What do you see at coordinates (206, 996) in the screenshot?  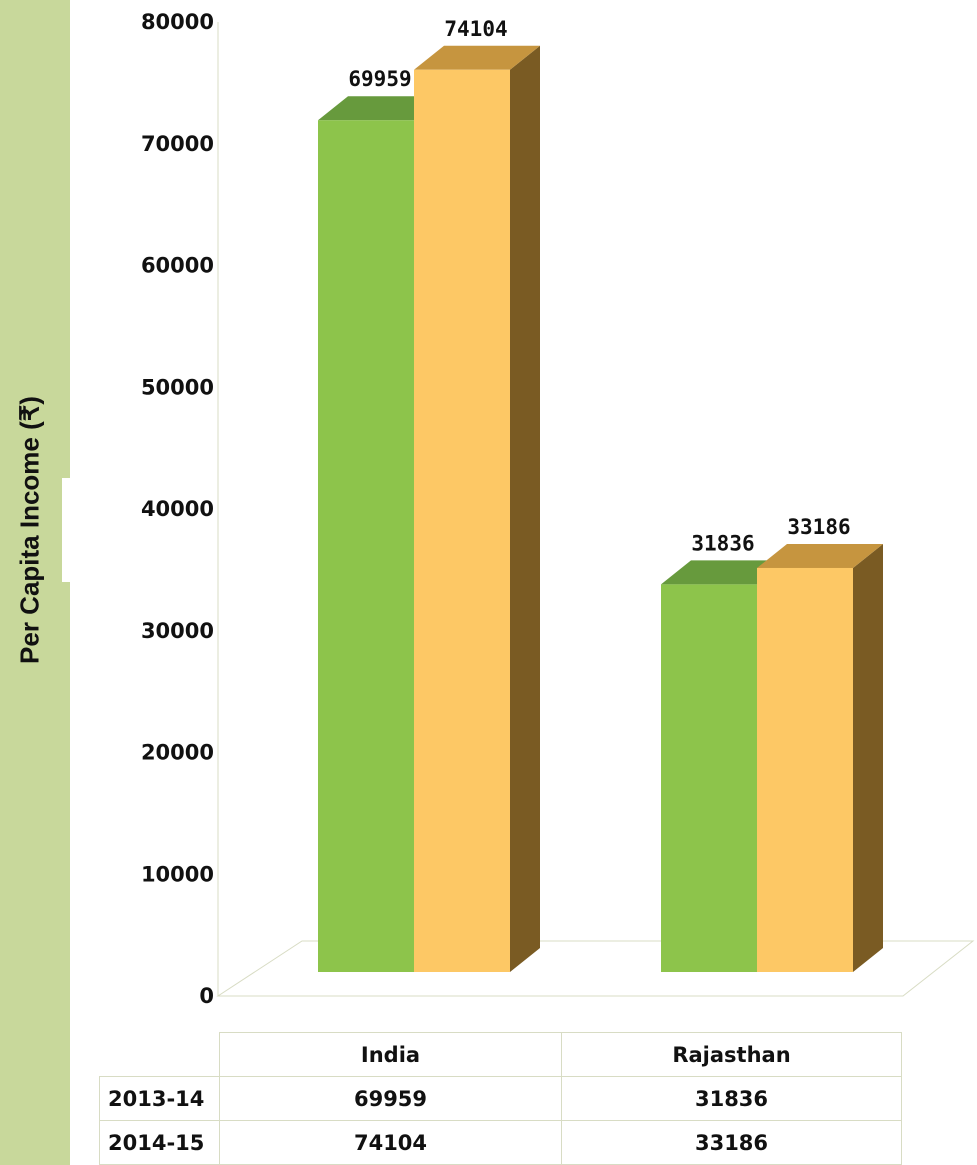 I see `y-tick-label: 0` at bounding box center [206, 996].